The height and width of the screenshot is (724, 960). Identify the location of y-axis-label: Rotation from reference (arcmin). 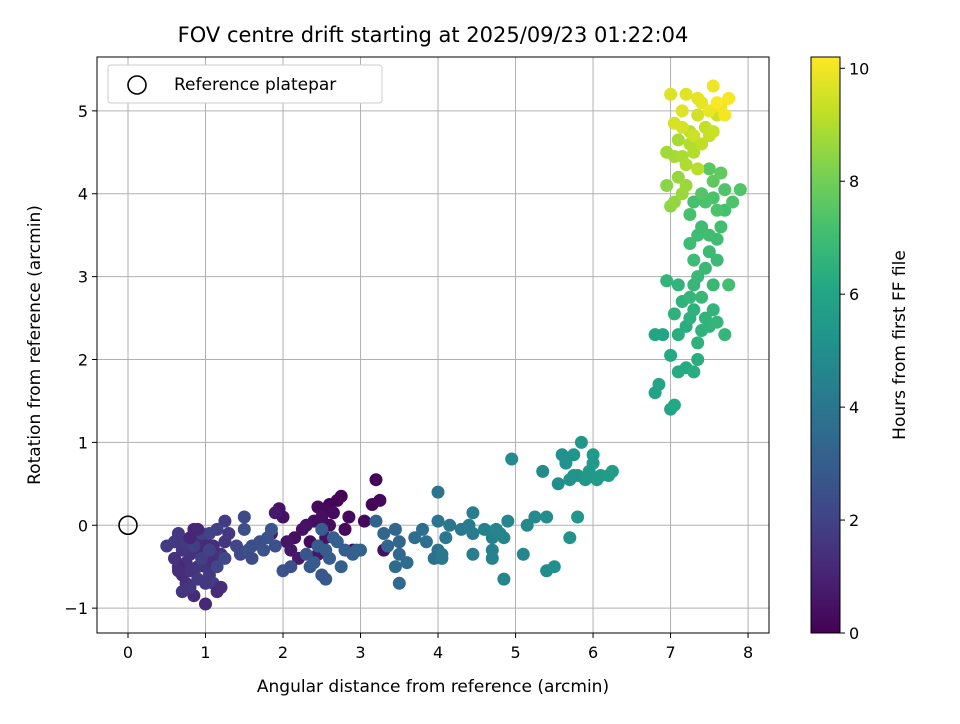
(35, 345).